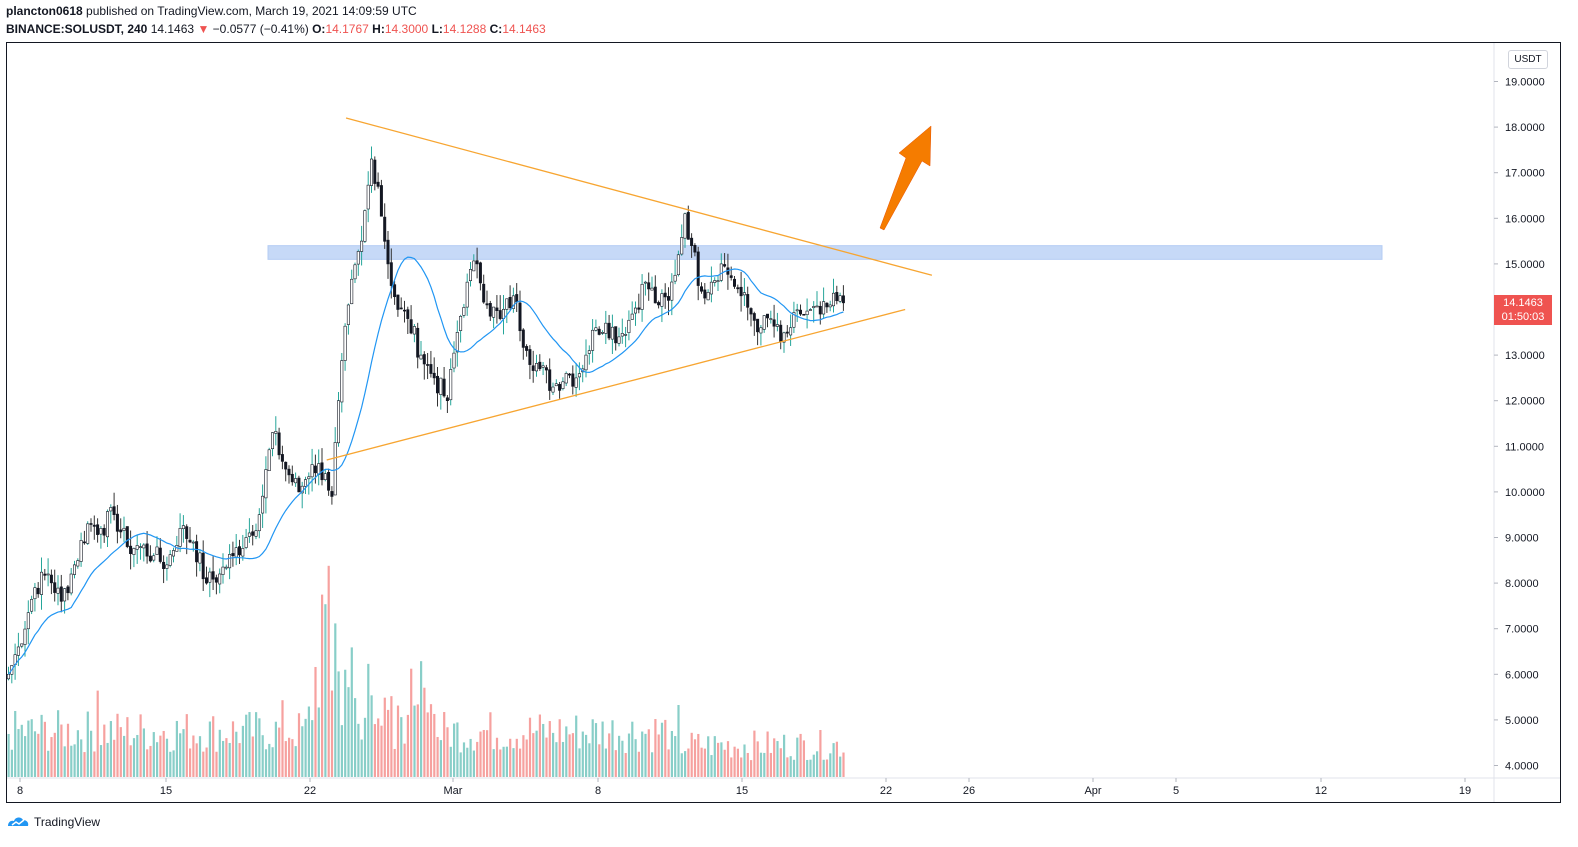 This screenshot has width=1578, height=847. What do you see at coordinates (77, 29) in the screenshot?
I see `symbol-label: BINANCE:SOLUSDT, 240` at bounding box center [77, 29].